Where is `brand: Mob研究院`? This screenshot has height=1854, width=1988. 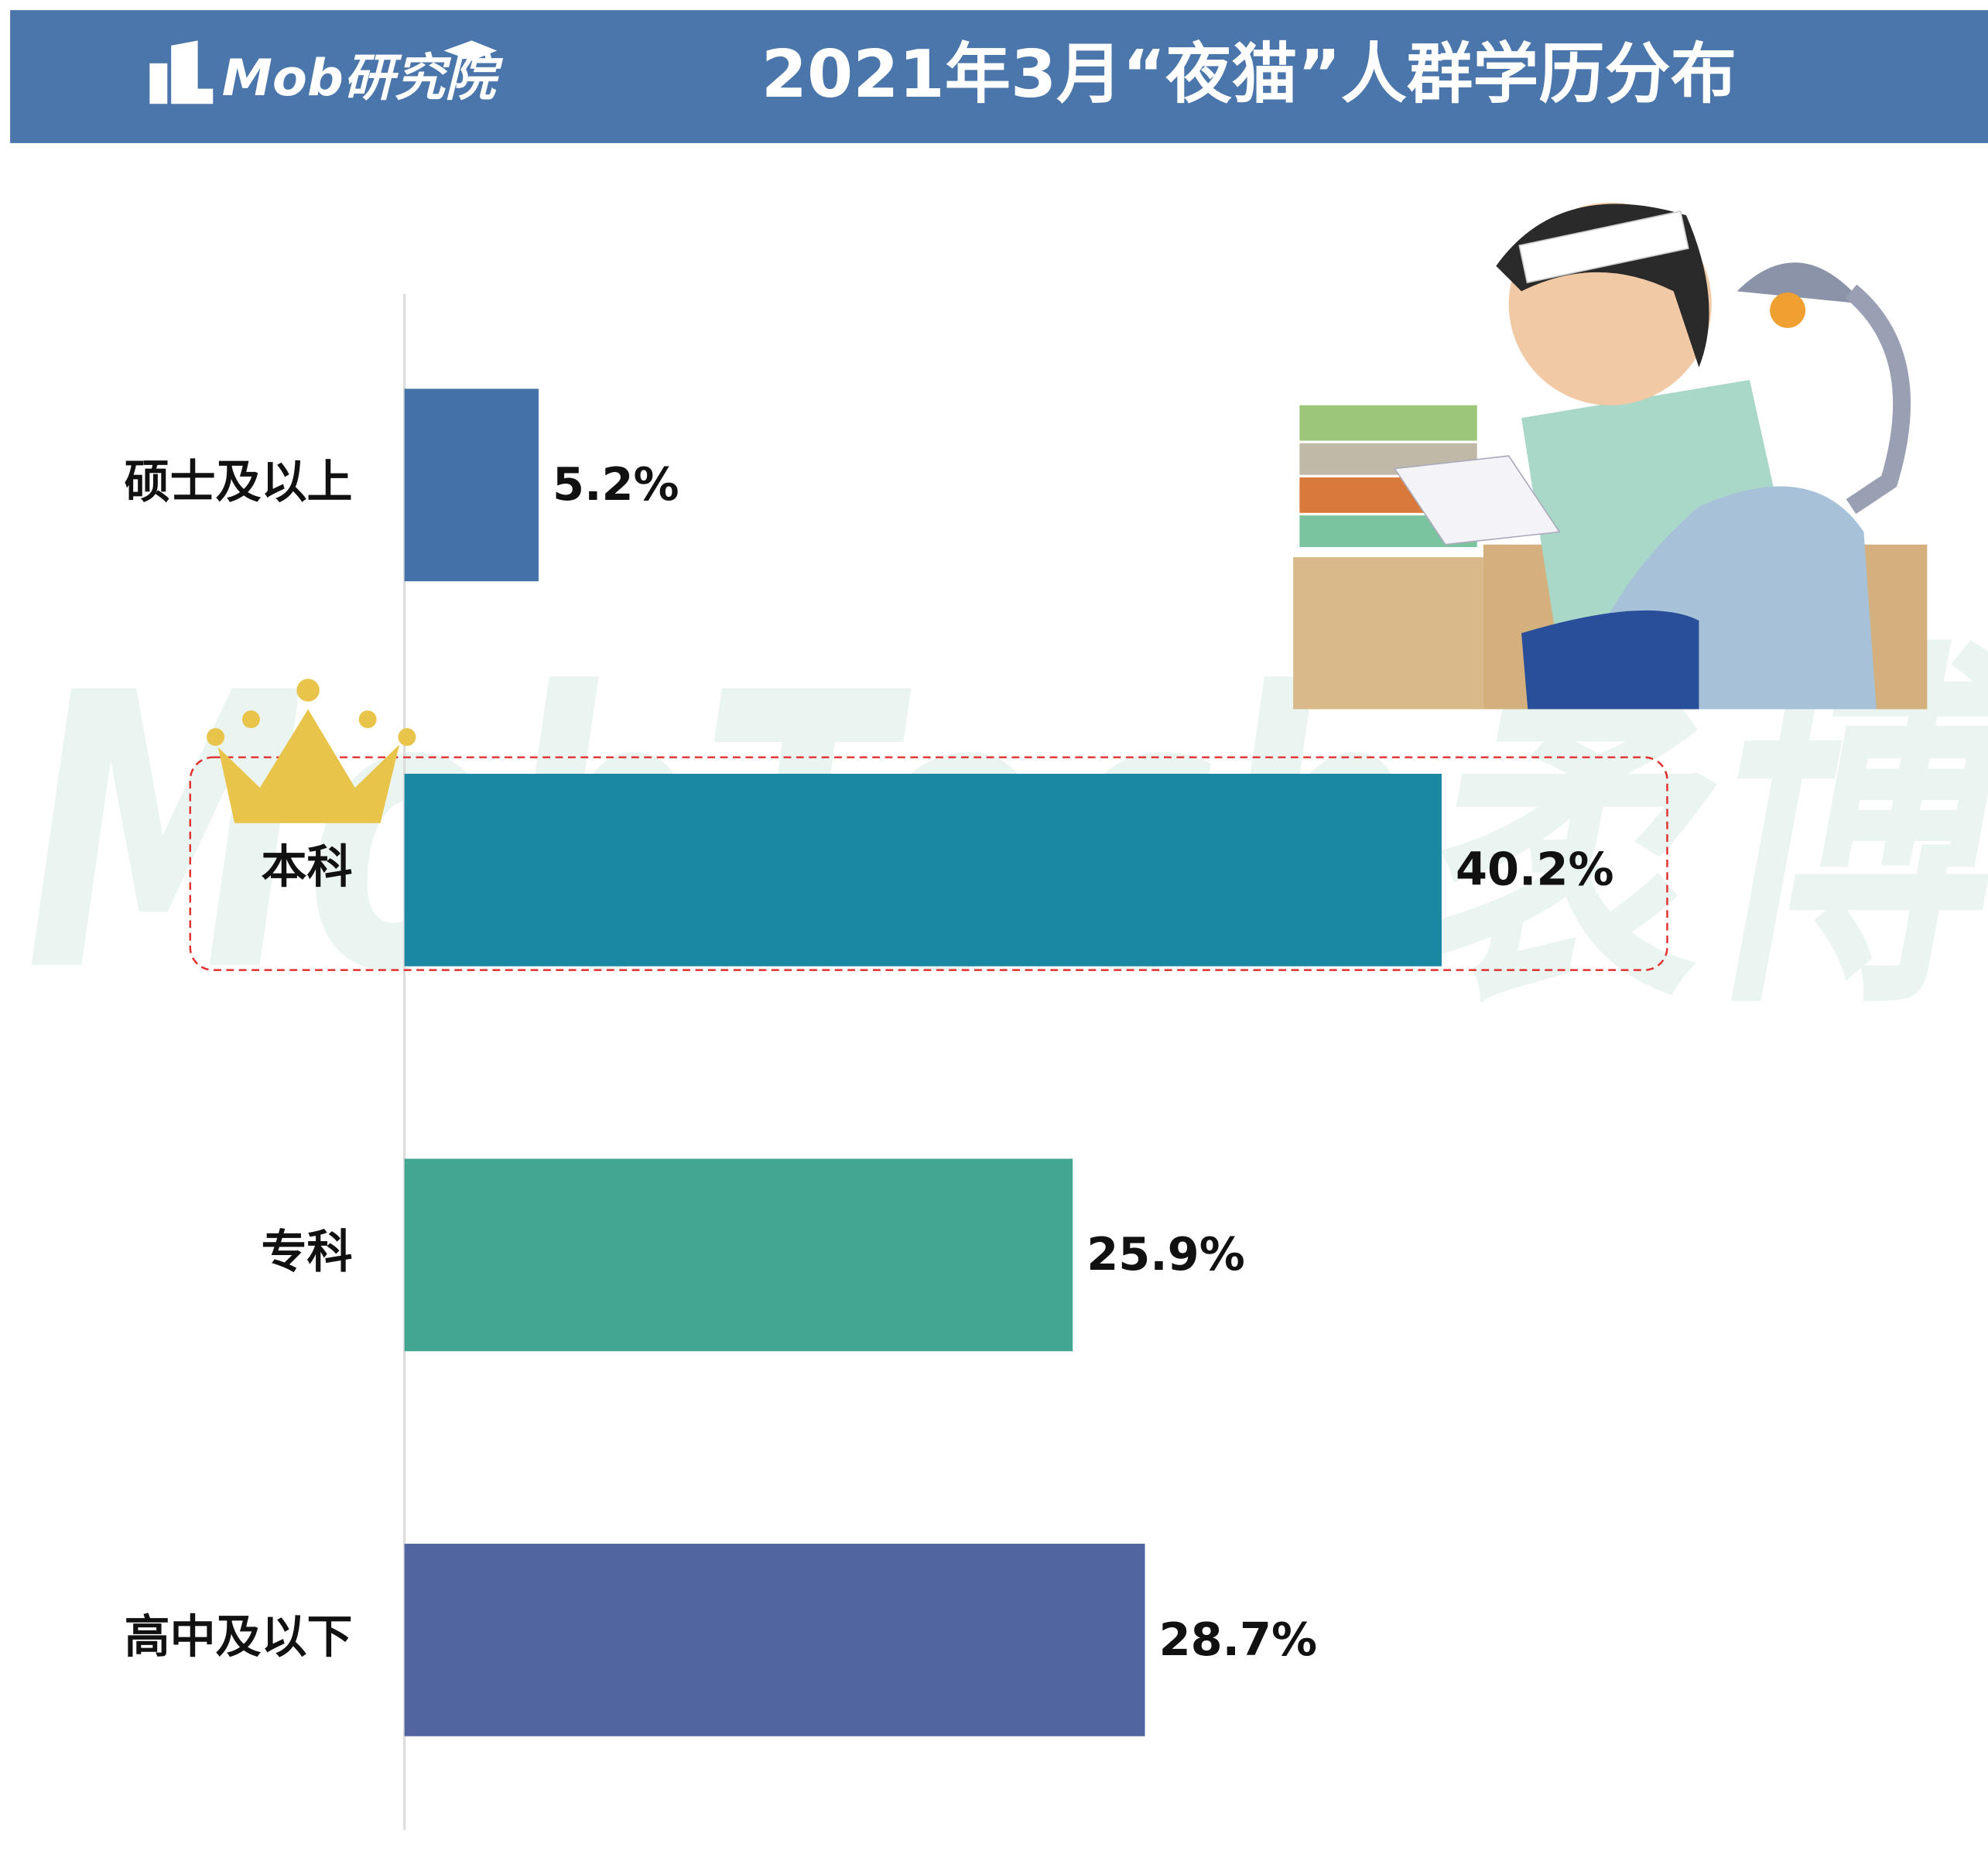 brand: Mob研究院 is located at coordinates (363, 78).